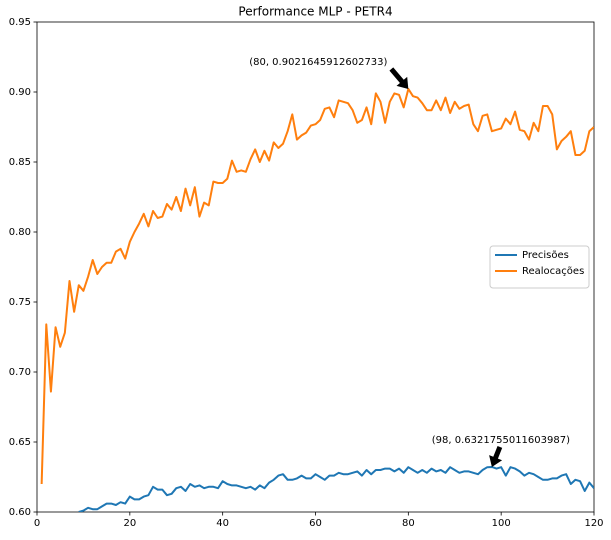 This screenshot has width=611, height=540. What do you see at coordinates (20, 92) in the screenshot?
I see `y-tick-label: 0.90` at bounding box center [20, 92].